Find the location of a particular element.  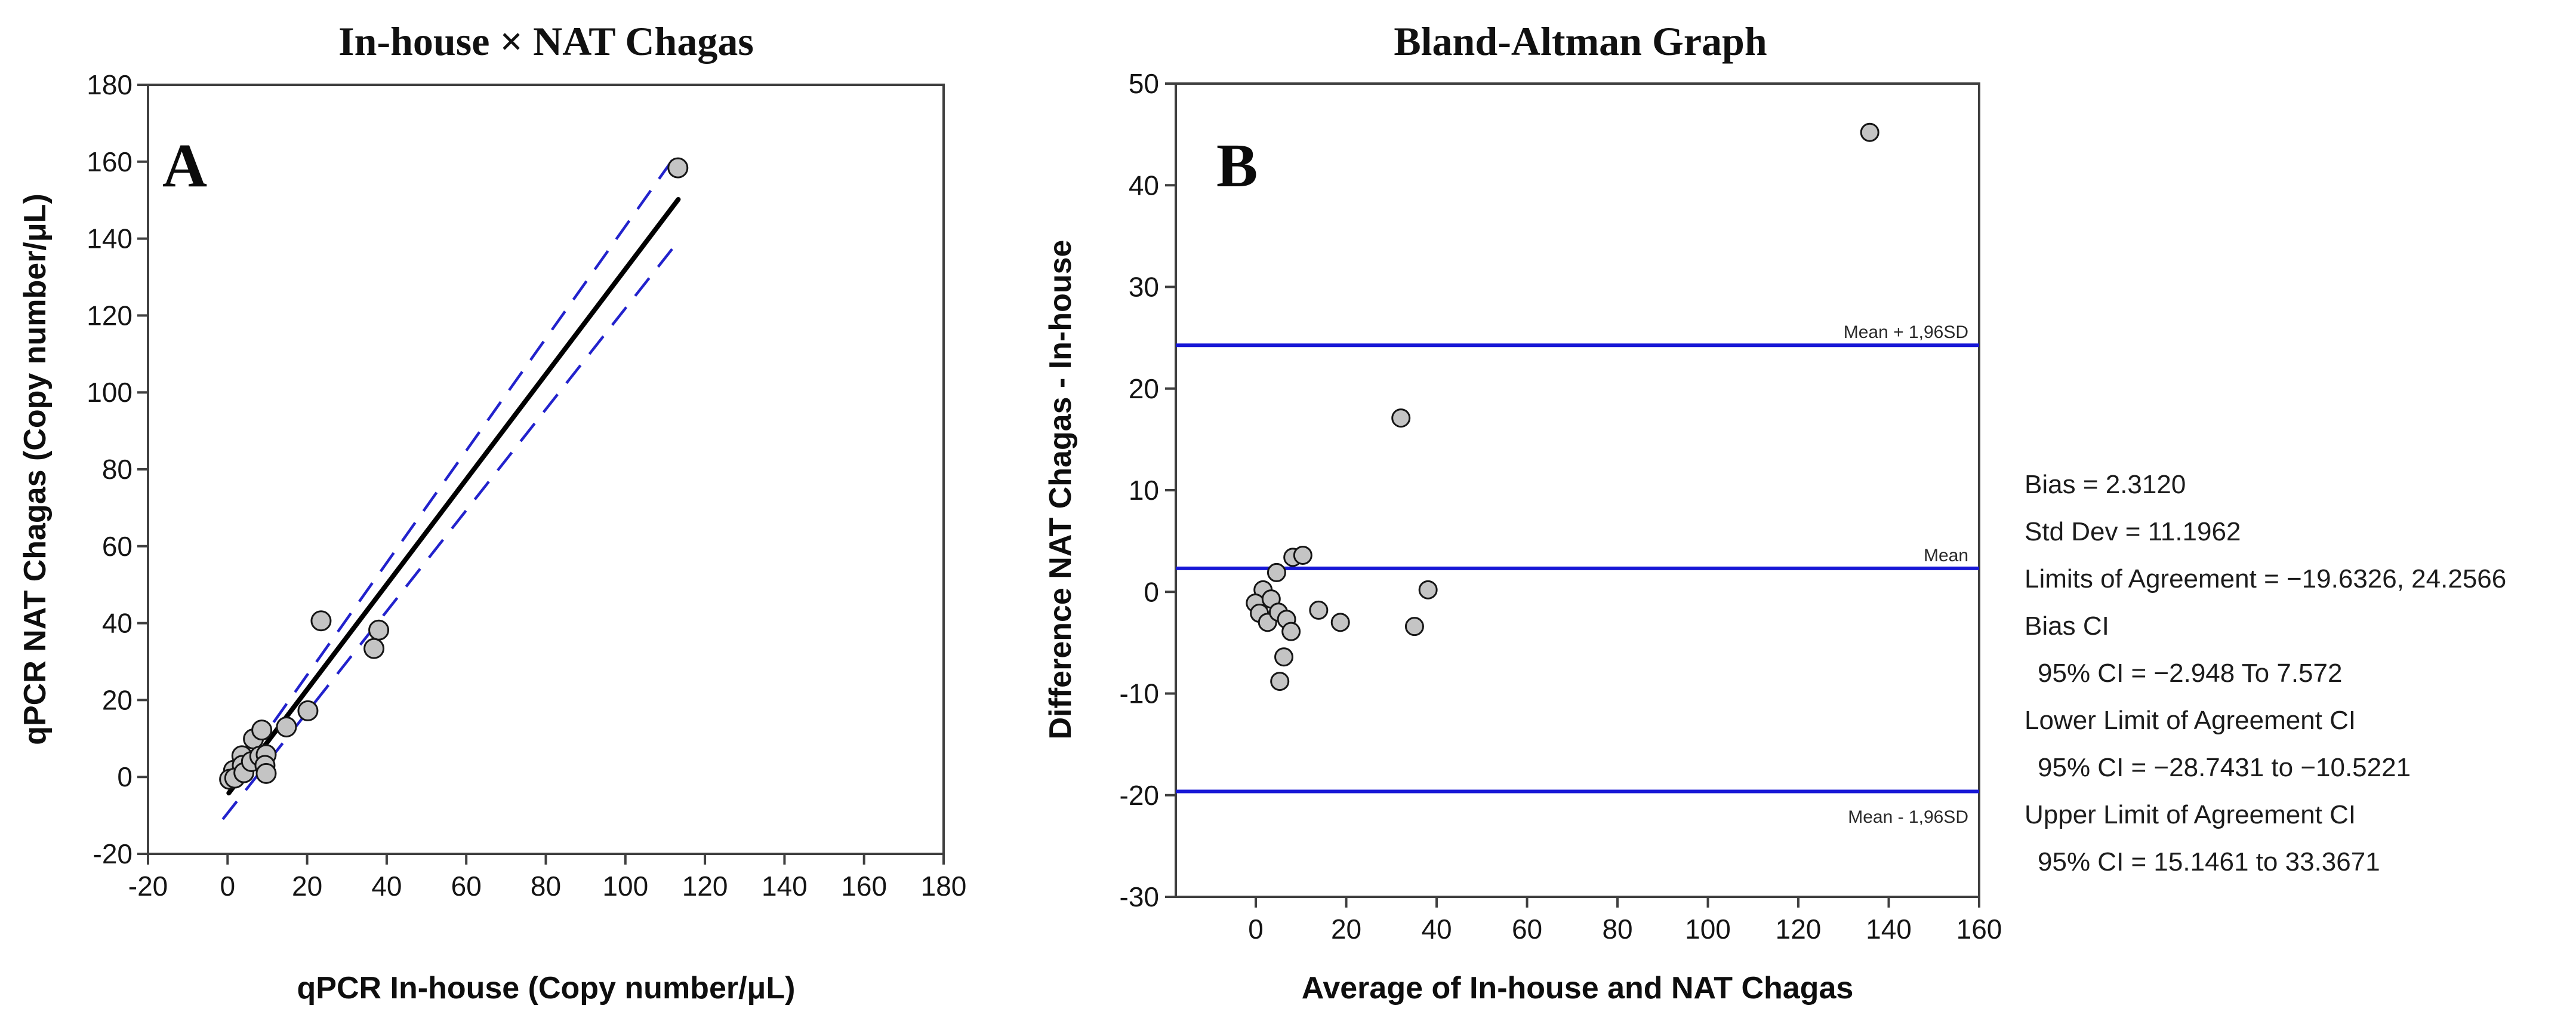

panel-a-letter: A is located at coordinates (184, 165).